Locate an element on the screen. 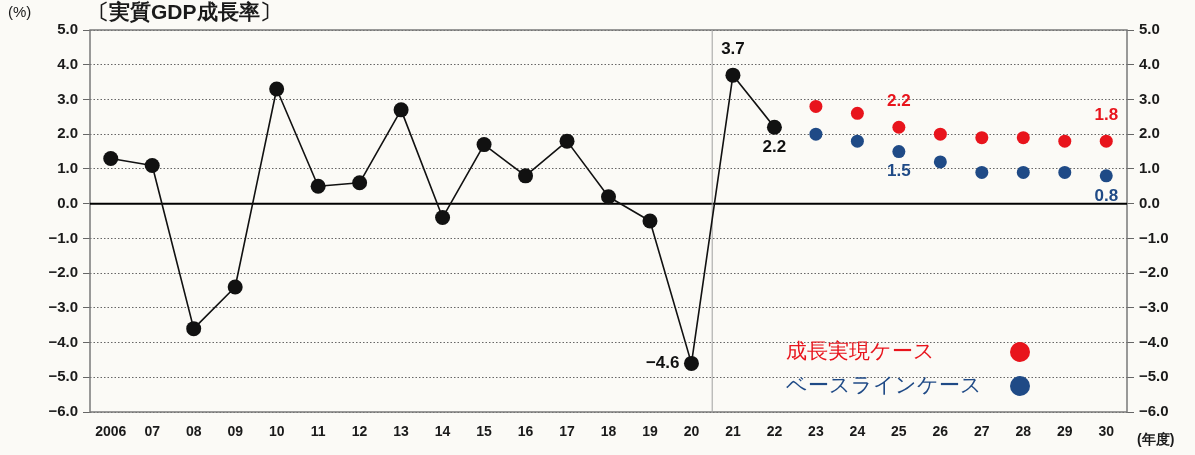 This screenshot has width=1195, height=455. x-tick-label: 18 is located at coordinates (608, 431).